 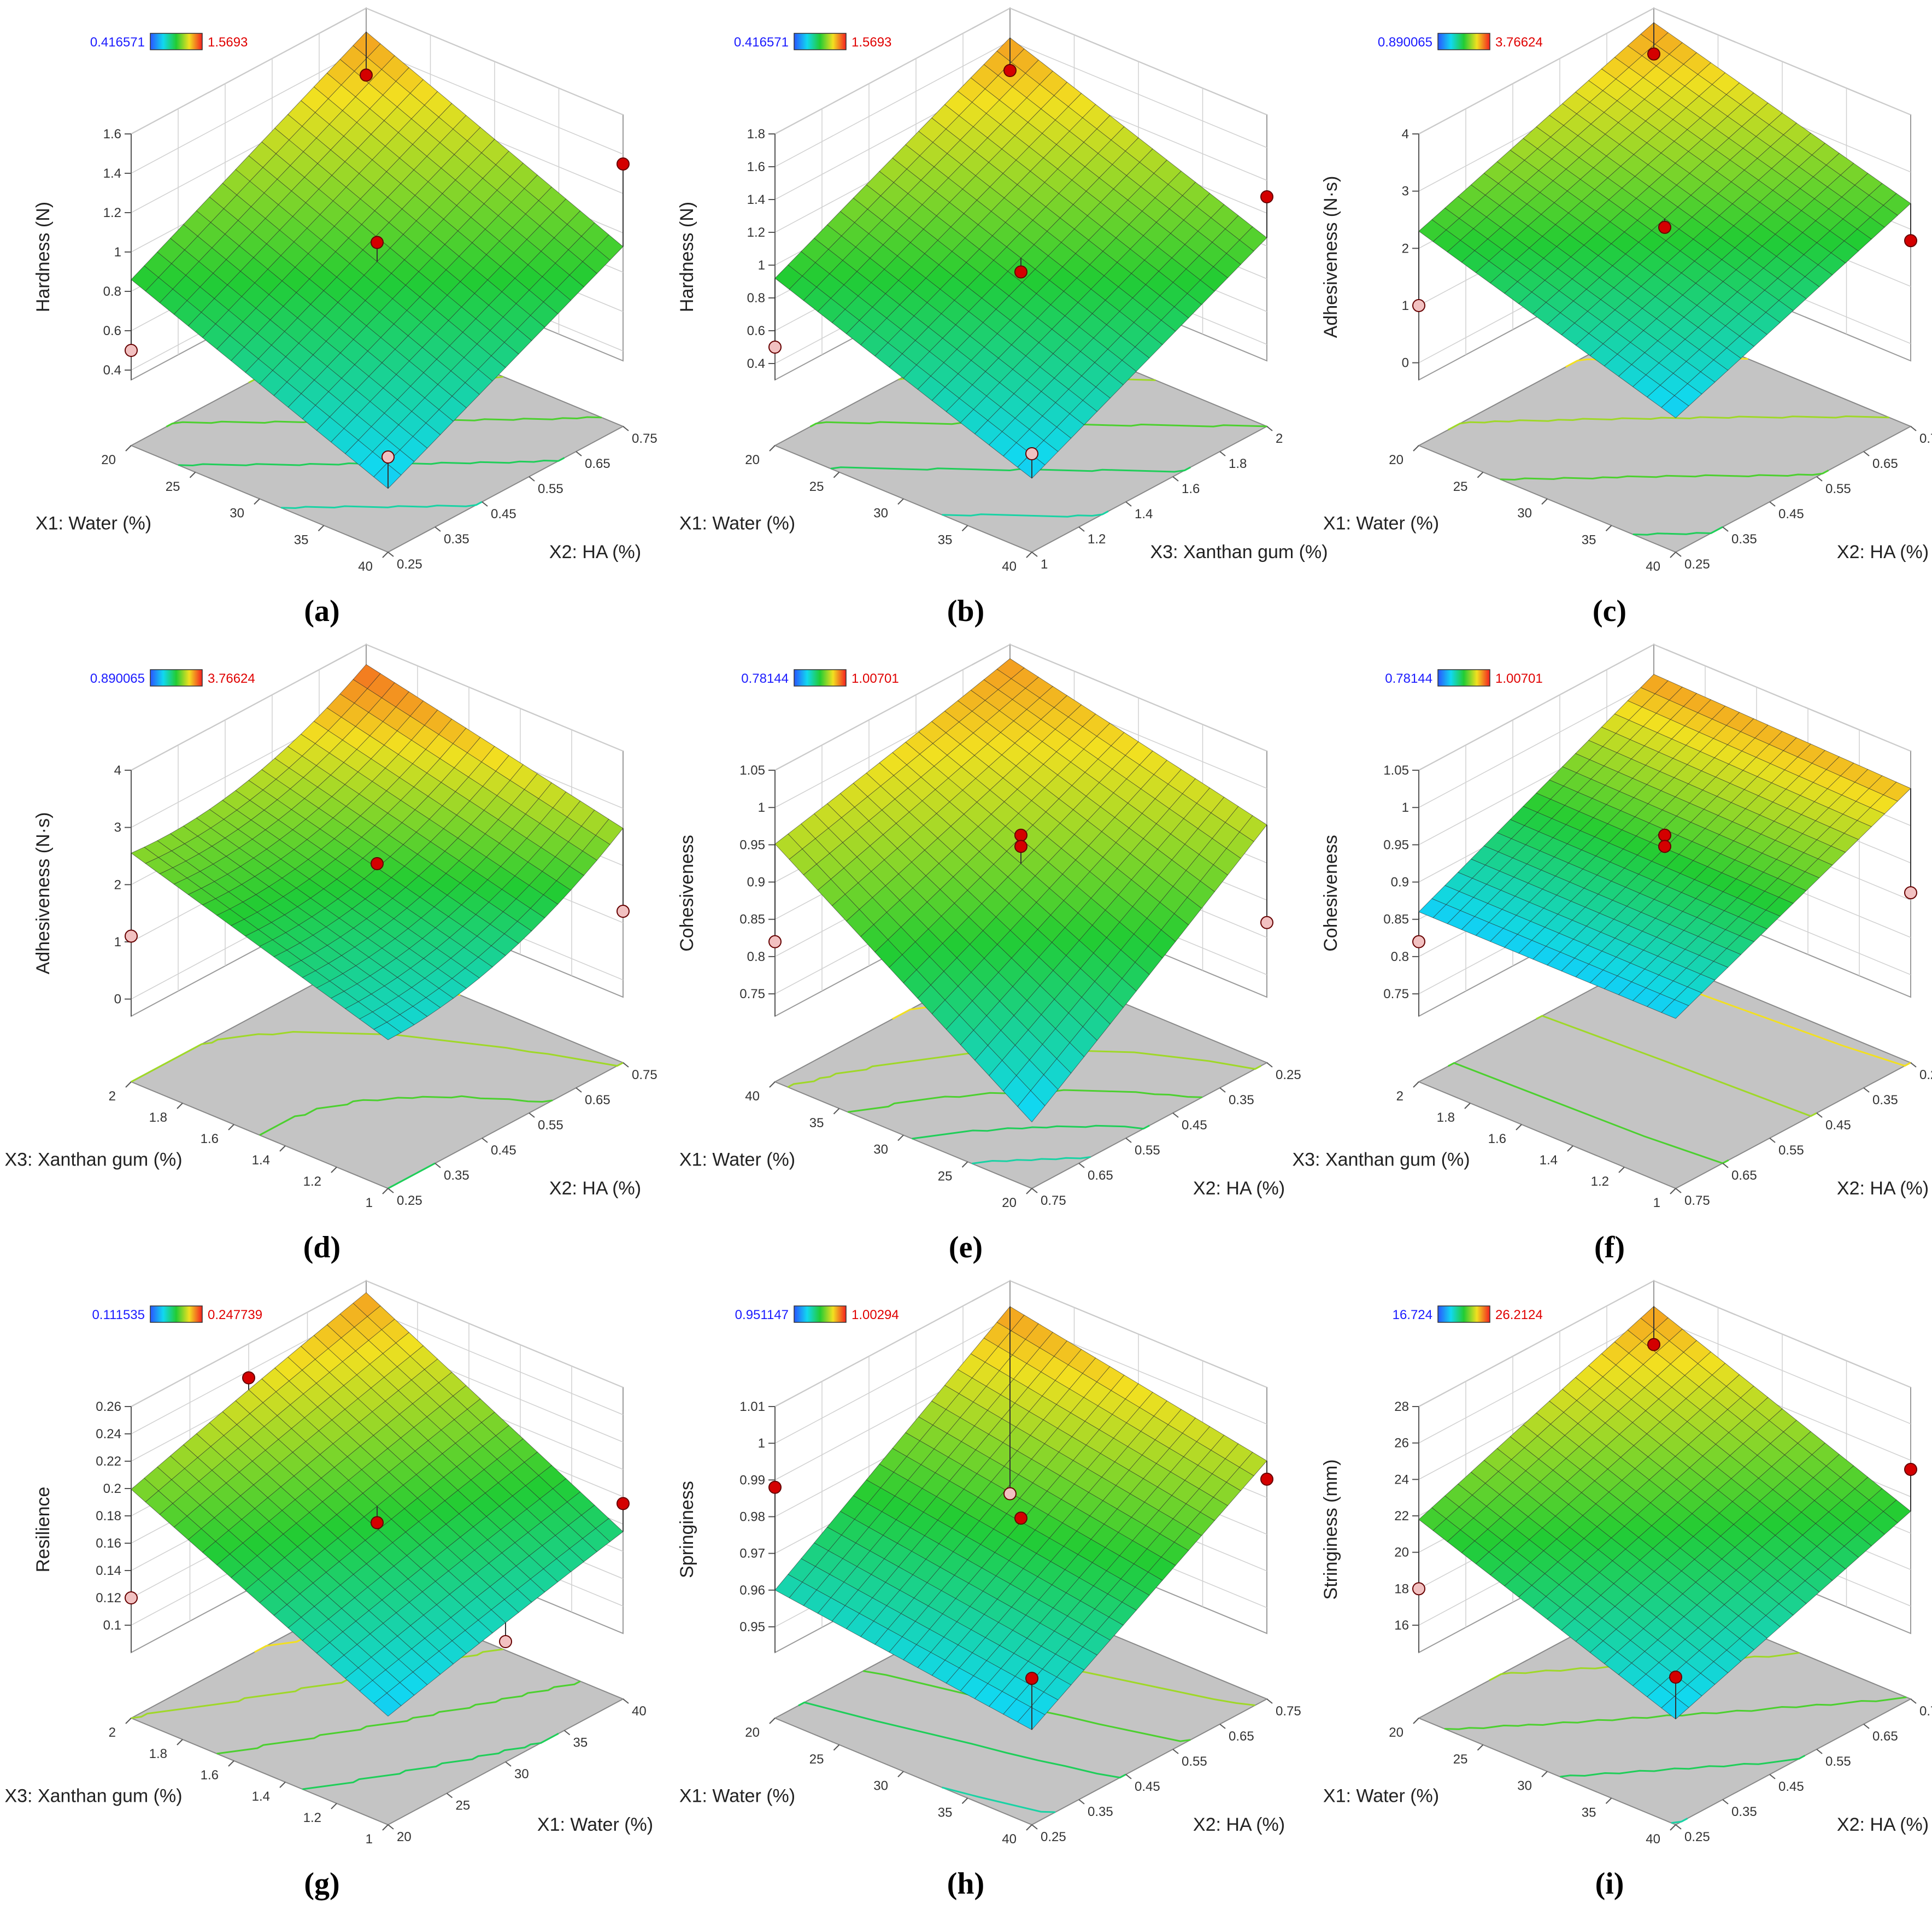 What do you see at coordinates (118, 1315) in the screenshot?
I see `colorbar-min-label: 0.111535` at bounding box center [118, 1315].